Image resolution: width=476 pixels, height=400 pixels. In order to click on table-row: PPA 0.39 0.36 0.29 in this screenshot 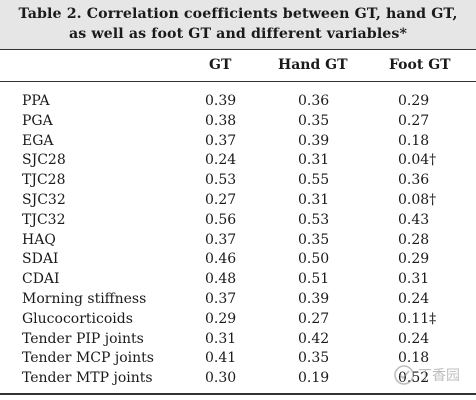, I will do `click(238, 102)`.